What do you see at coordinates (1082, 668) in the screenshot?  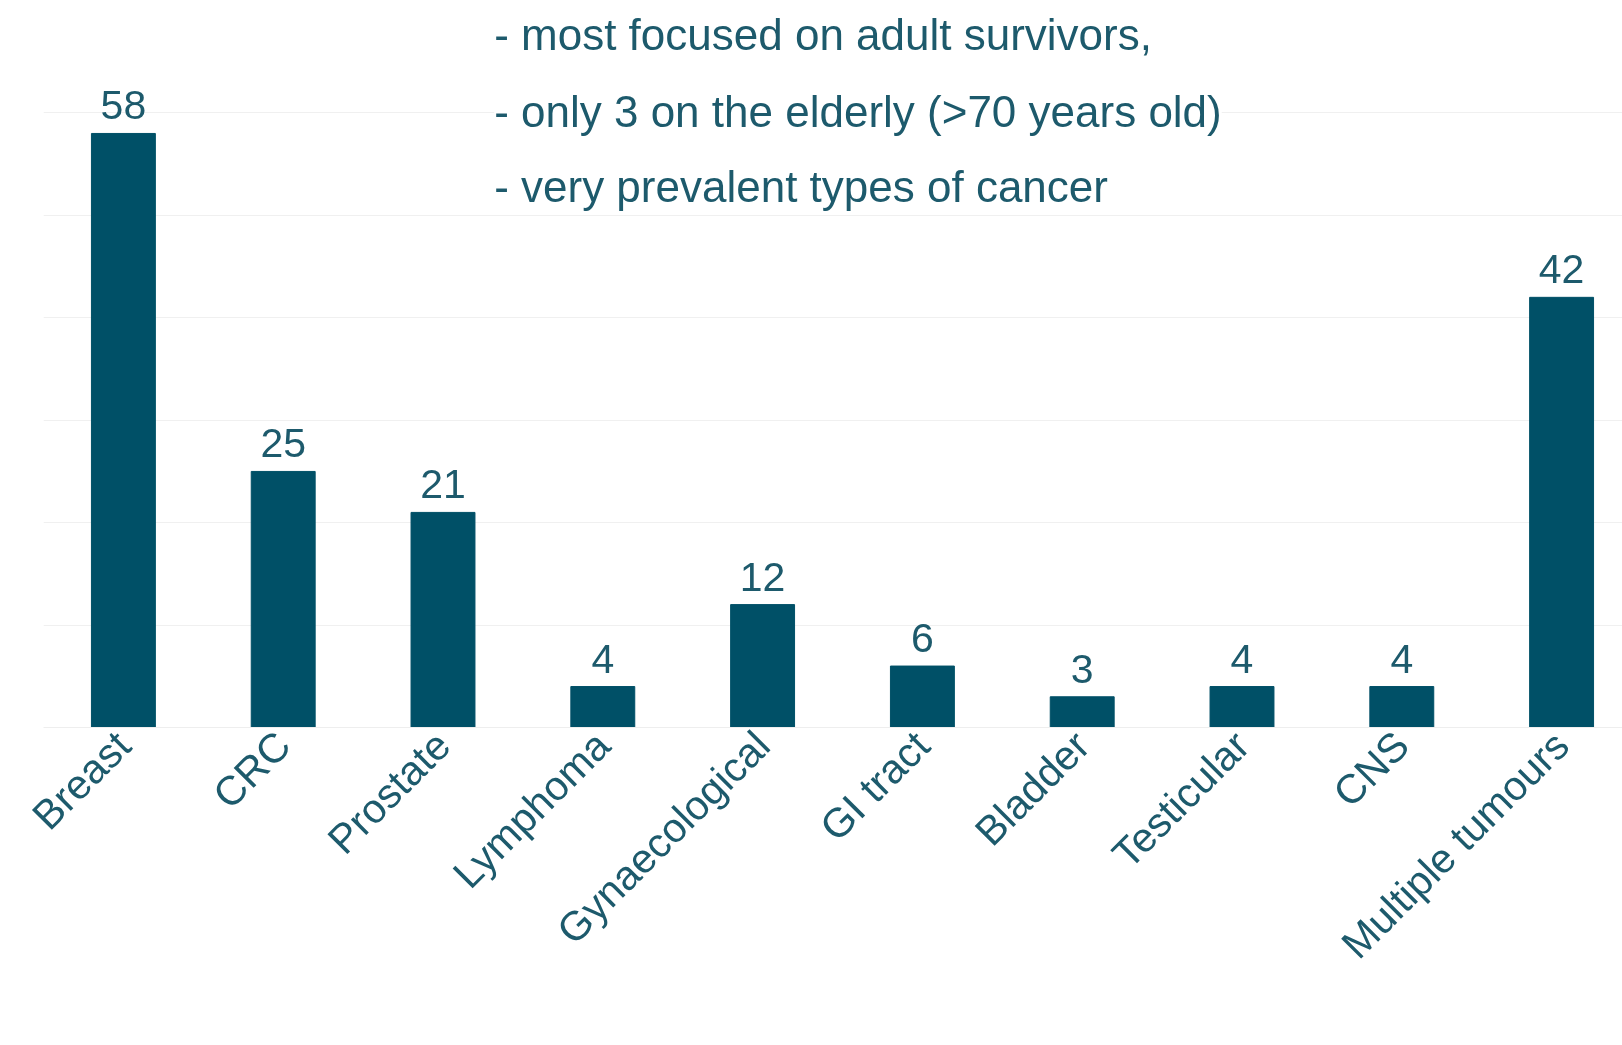 I see `data-label: 3` at bounding box center [1082, 668].